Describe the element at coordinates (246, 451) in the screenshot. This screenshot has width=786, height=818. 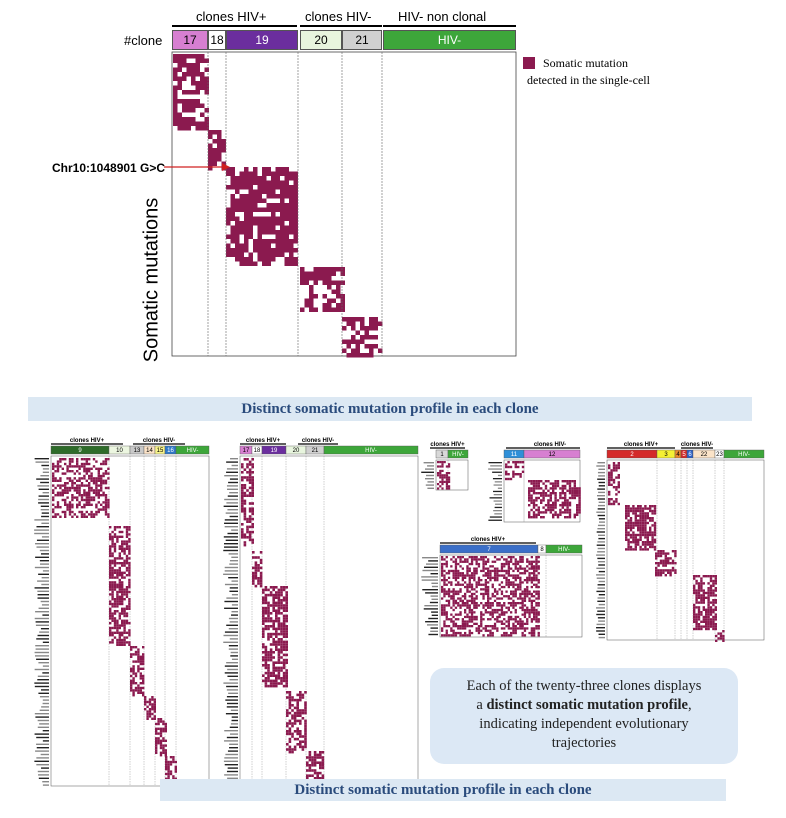
I see `panel-clone-label: 17` at that location.